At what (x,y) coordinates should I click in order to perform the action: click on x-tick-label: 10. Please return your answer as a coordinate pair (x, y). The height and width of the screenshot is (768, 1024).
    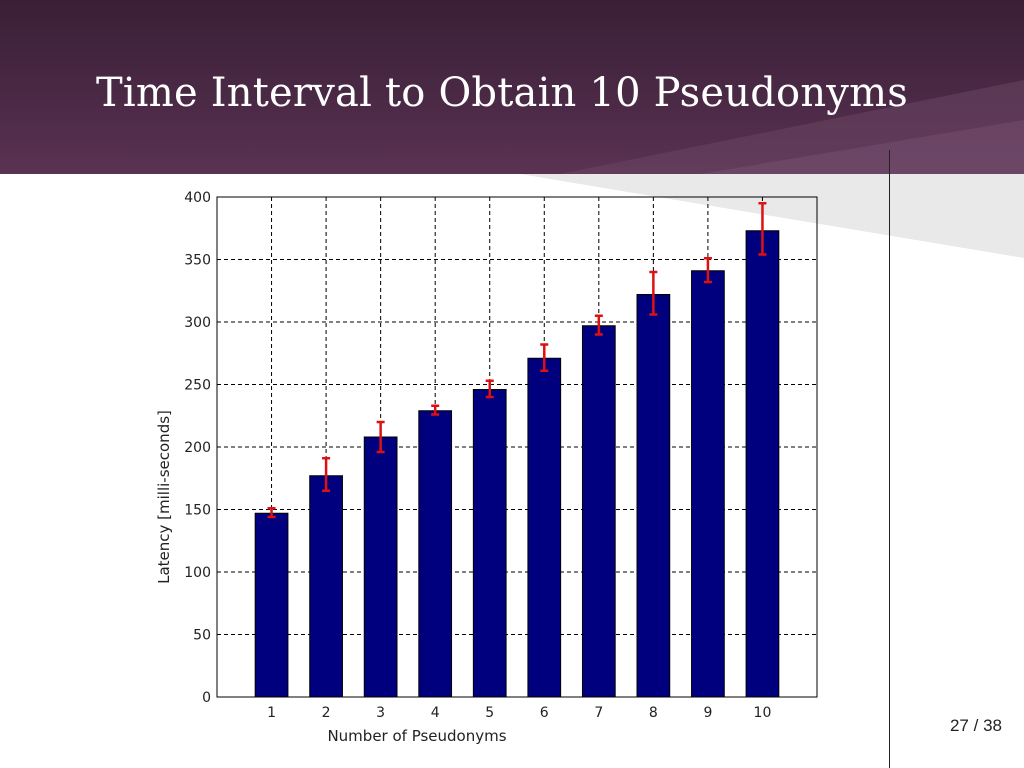
    Looking at the image, I should click on (763, 713).